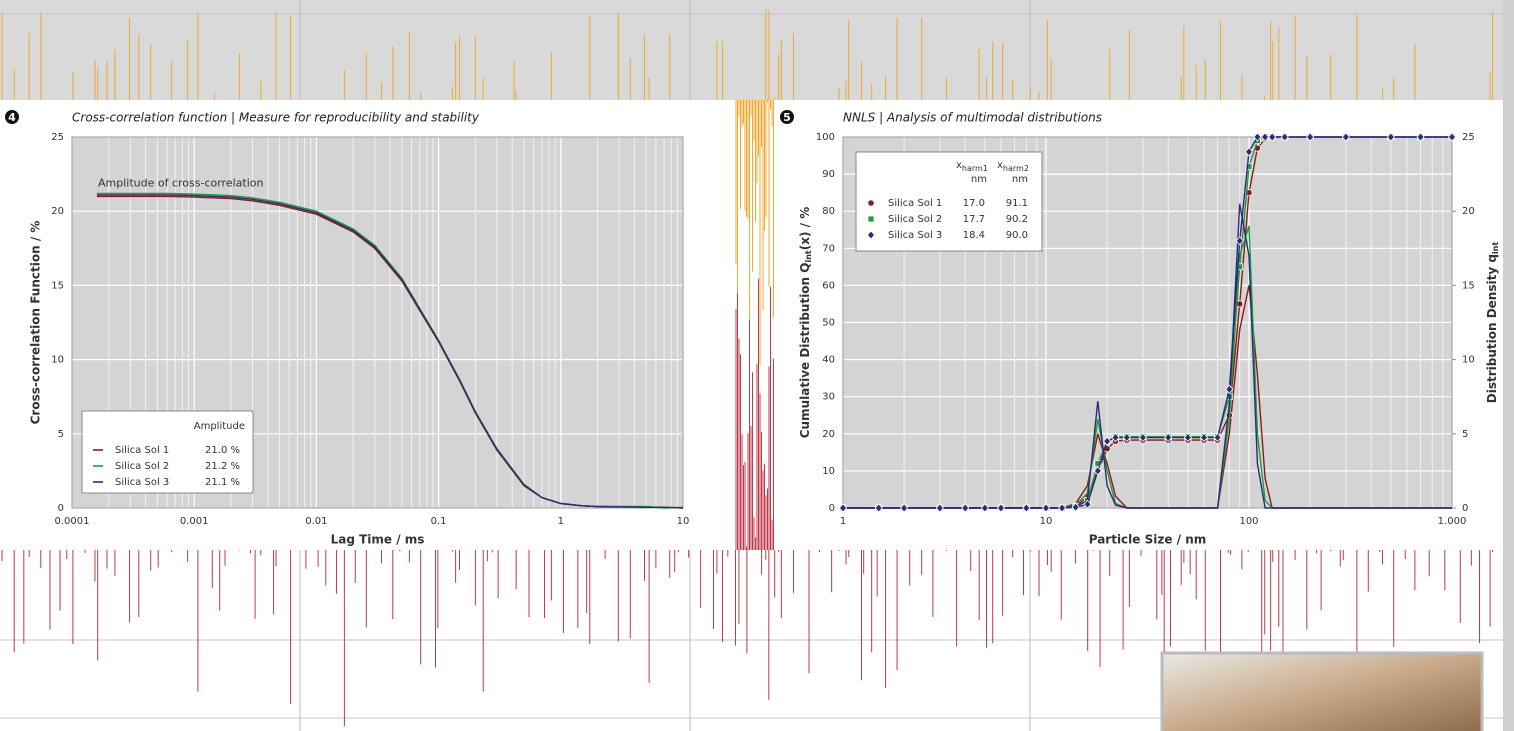 This screenshot has width=1514, height=731. I want to click on legend-box, so click(167, 452).